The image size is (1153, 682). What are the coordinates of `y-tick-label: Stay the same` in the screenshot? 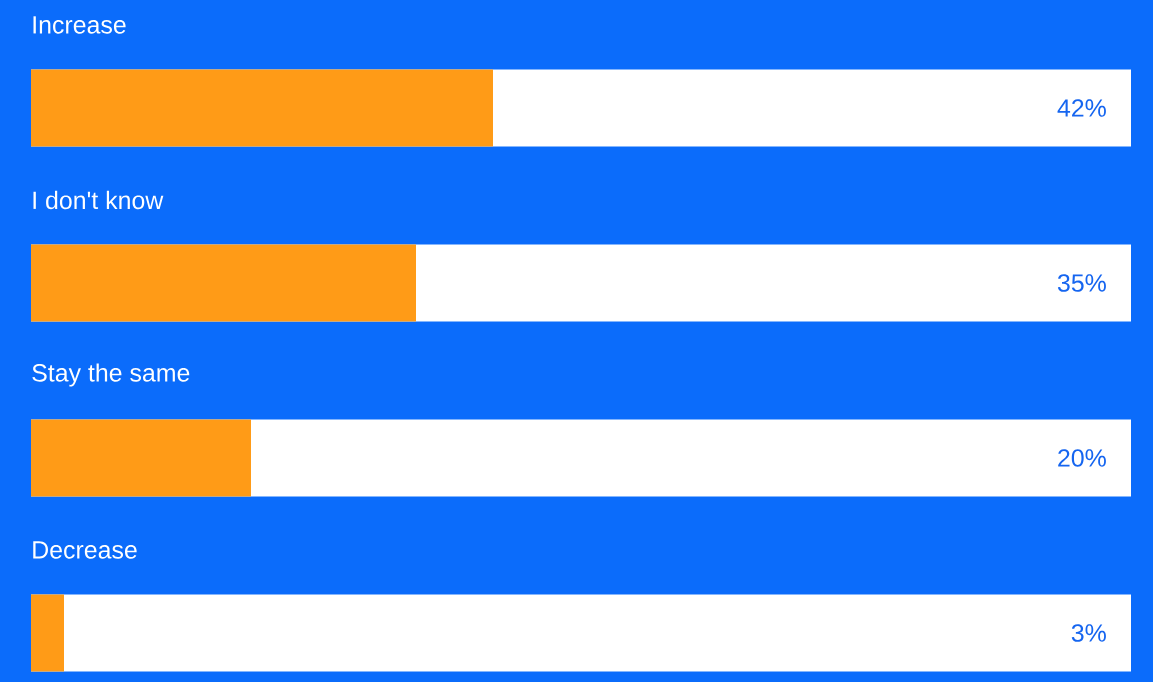 It's located at (111, 375).